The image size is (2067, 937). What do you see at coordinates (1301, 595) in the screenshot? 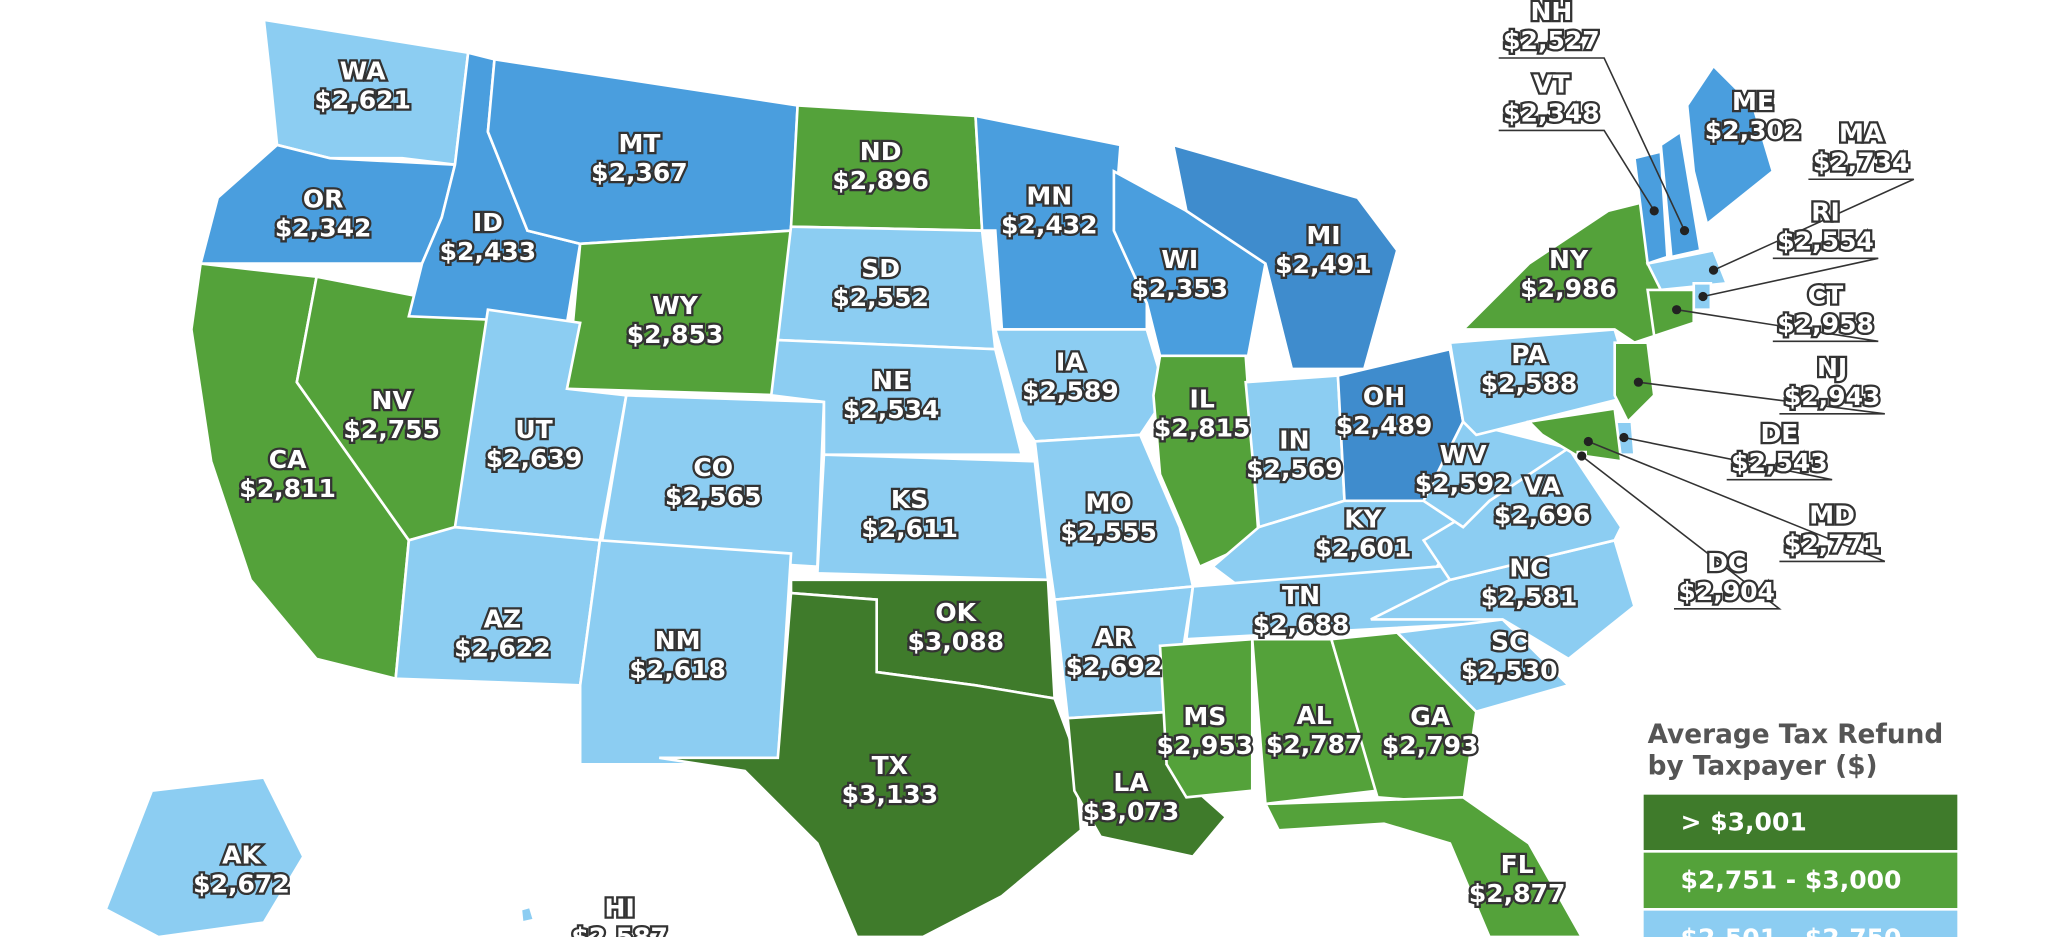
I see `state-abbr: TN` at bounding box center [1301, 595].